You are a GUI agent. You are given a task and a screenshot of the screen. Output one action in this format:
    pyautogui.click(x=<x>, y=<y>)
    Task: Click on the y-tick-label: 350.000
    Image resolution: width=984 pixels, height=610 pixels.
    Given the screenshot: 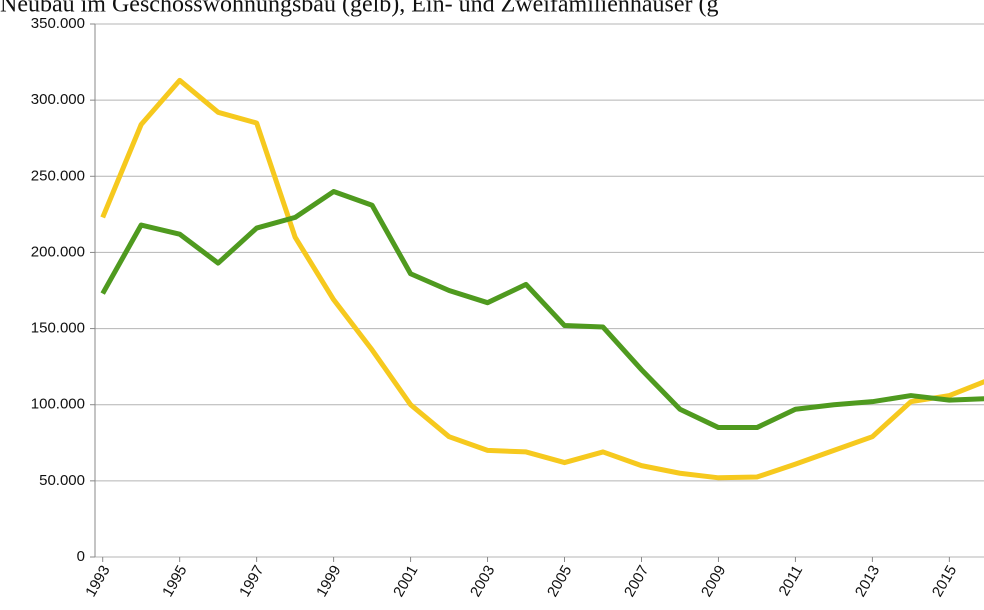 What is the action you would take?
    pyautogui.click(x=58, y=23)
    